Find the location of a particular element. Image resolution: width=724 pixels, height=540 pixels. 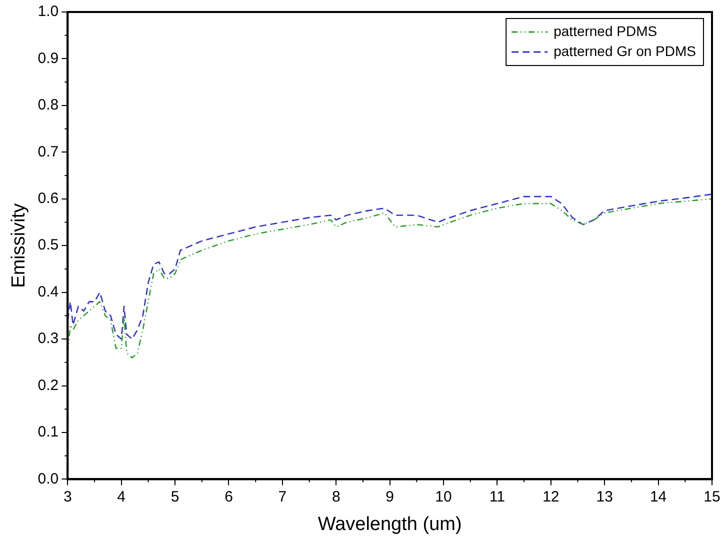

y-tick-label: 0.9 is located at coordinates (48, 58).